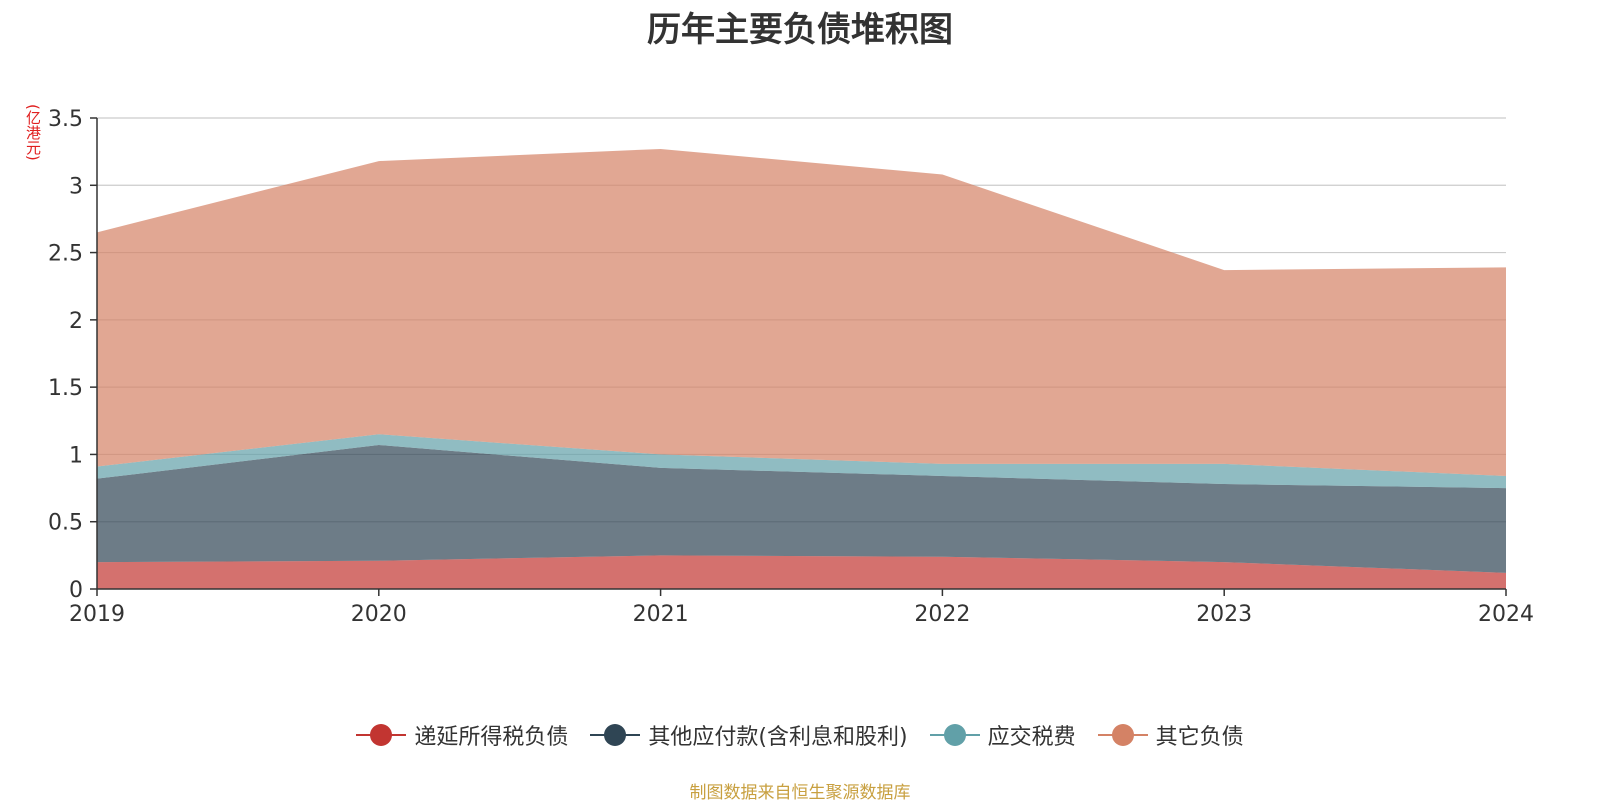 This screenshot has height=803, width=1600. What do you see at coordinates (942, 614) in the screenshot?
I see `x-tick-label: 2022` at bounding box center [942, 614].